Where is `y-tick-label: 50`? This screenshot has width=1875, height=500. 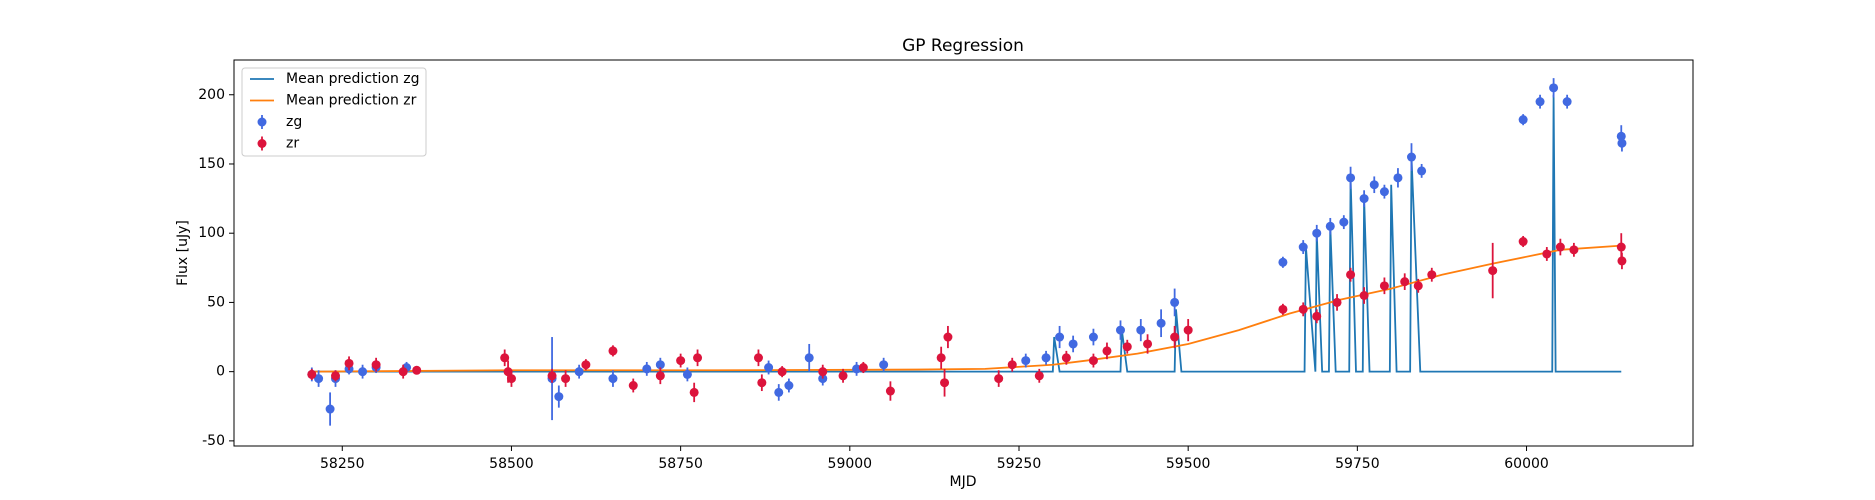
y-tick-label: 50 is located at coordinates (216, 302).